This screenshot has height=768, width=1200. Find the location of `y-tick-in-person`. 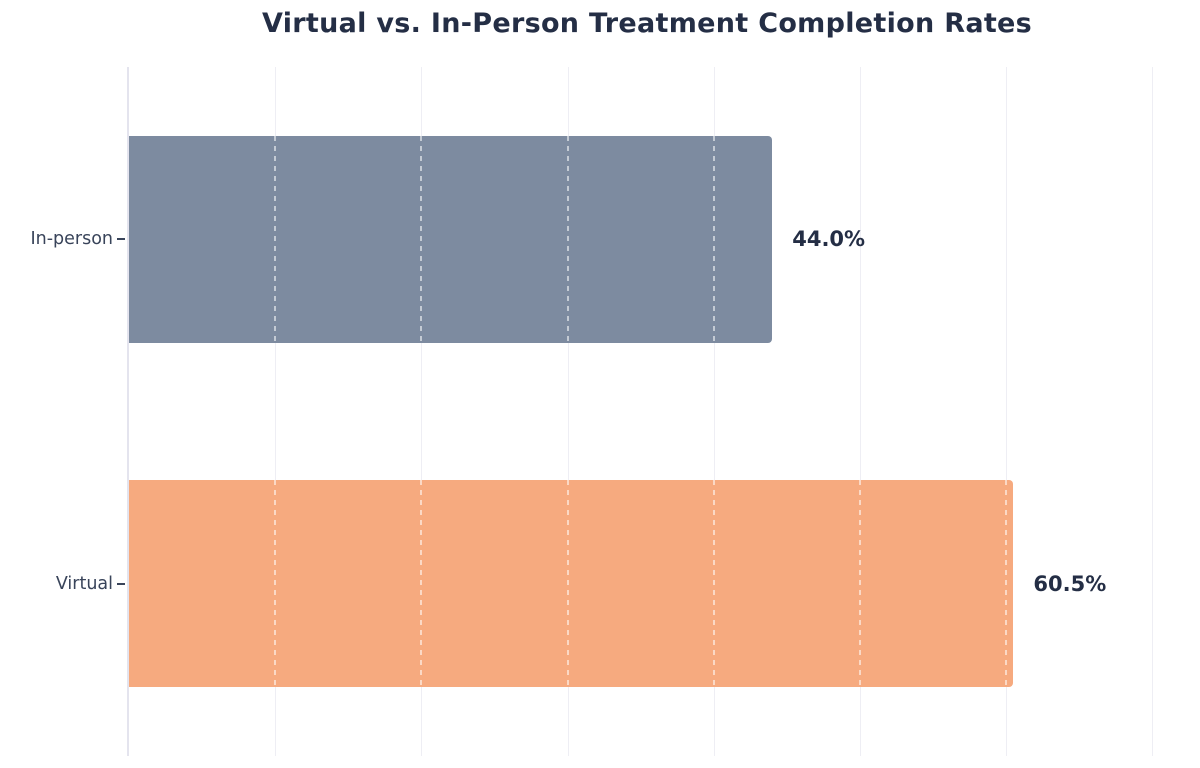

y-tick-in-person is located at coordinates (121, 239).